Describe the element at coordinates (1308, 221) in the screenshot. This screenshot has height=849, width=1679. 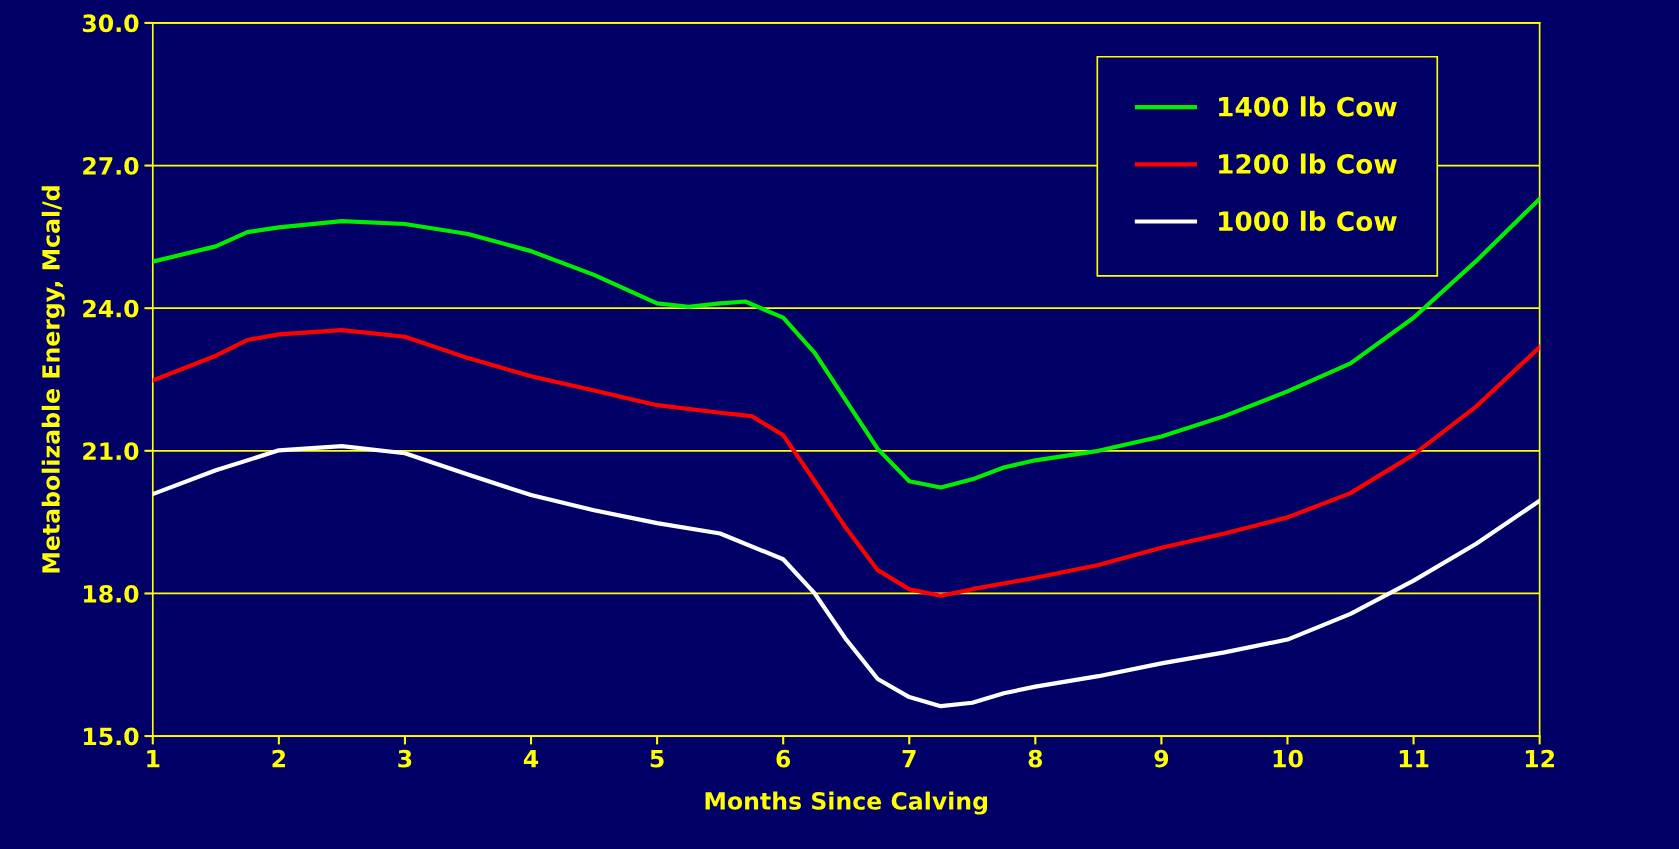
I see `legend-label: 1000 lb Cow` at that location.